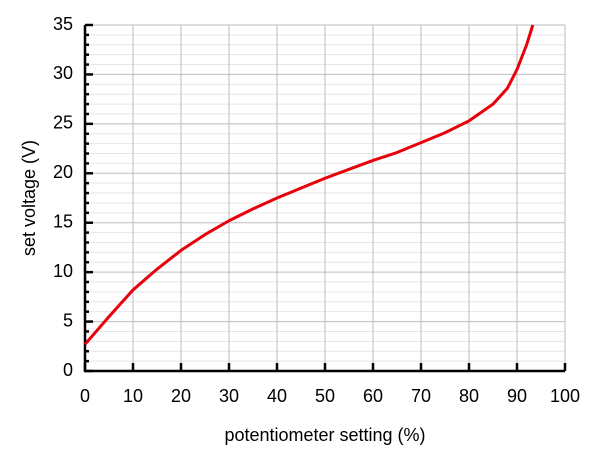  Describe the element at coordinates (29, 198) in the screenshot. I see `y-axis-label: set voltage (V)` at that location.